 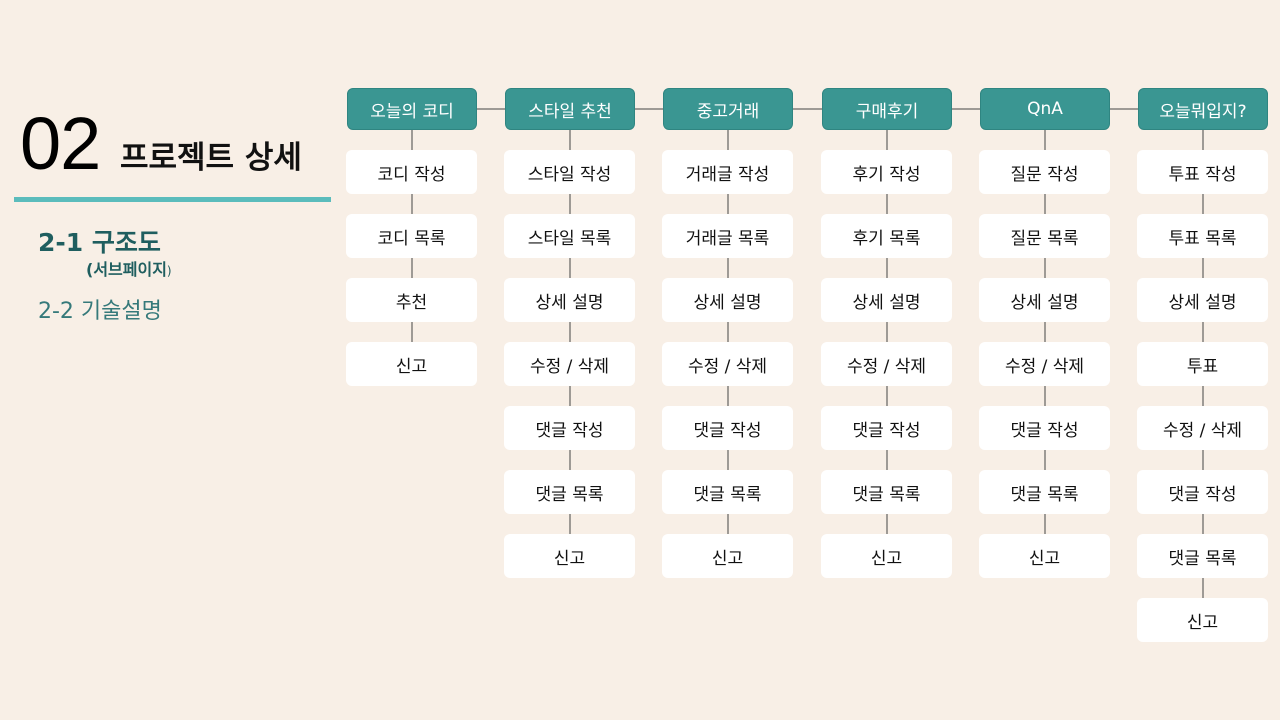 I want to click on subtitle-close: ), so click(x=169, y=271).